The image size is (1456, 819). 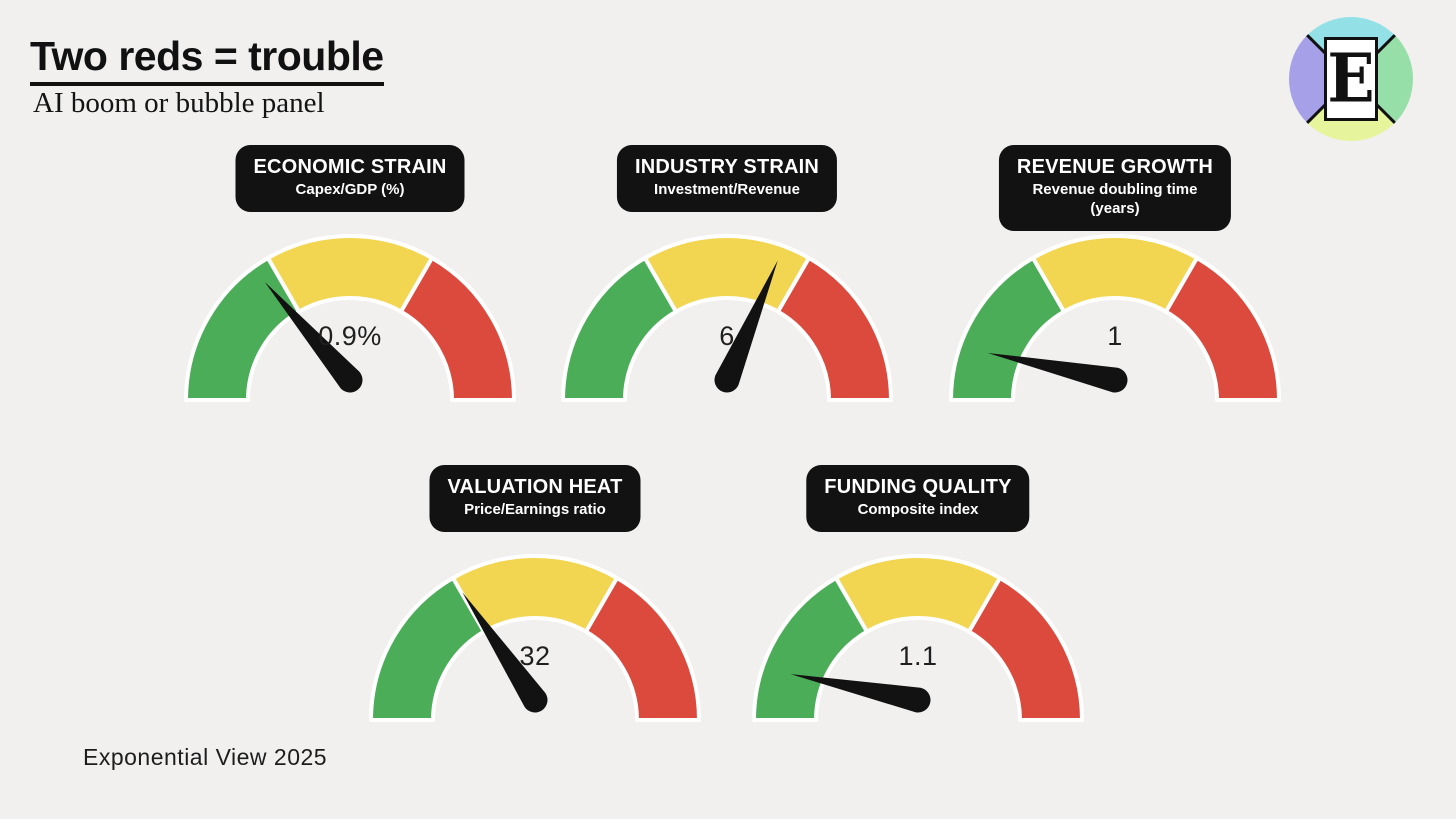 I want to click on economic-strain-dial, so click(x=350, y=318).